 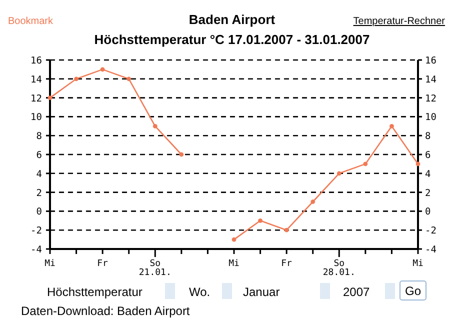 I want to click on y2-tick-label: 8, so click(x=428, y=136).